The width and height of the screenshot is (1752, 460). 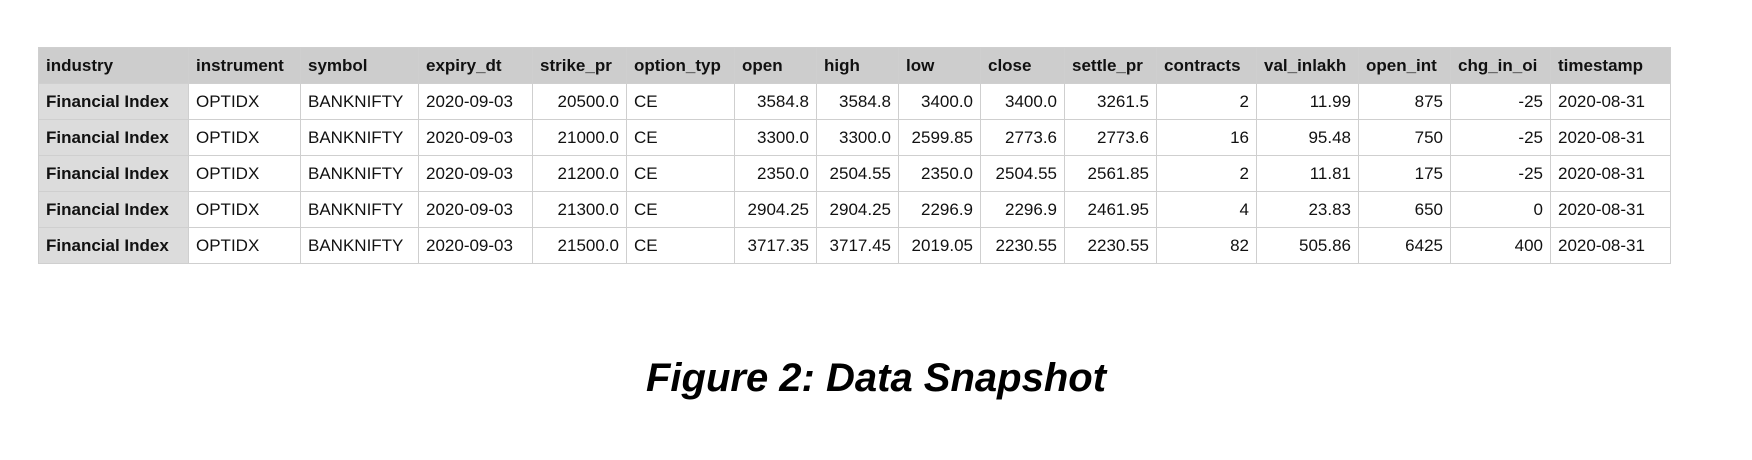 I want to click on cell-open-int: 875, so click(x=1404, y=101).